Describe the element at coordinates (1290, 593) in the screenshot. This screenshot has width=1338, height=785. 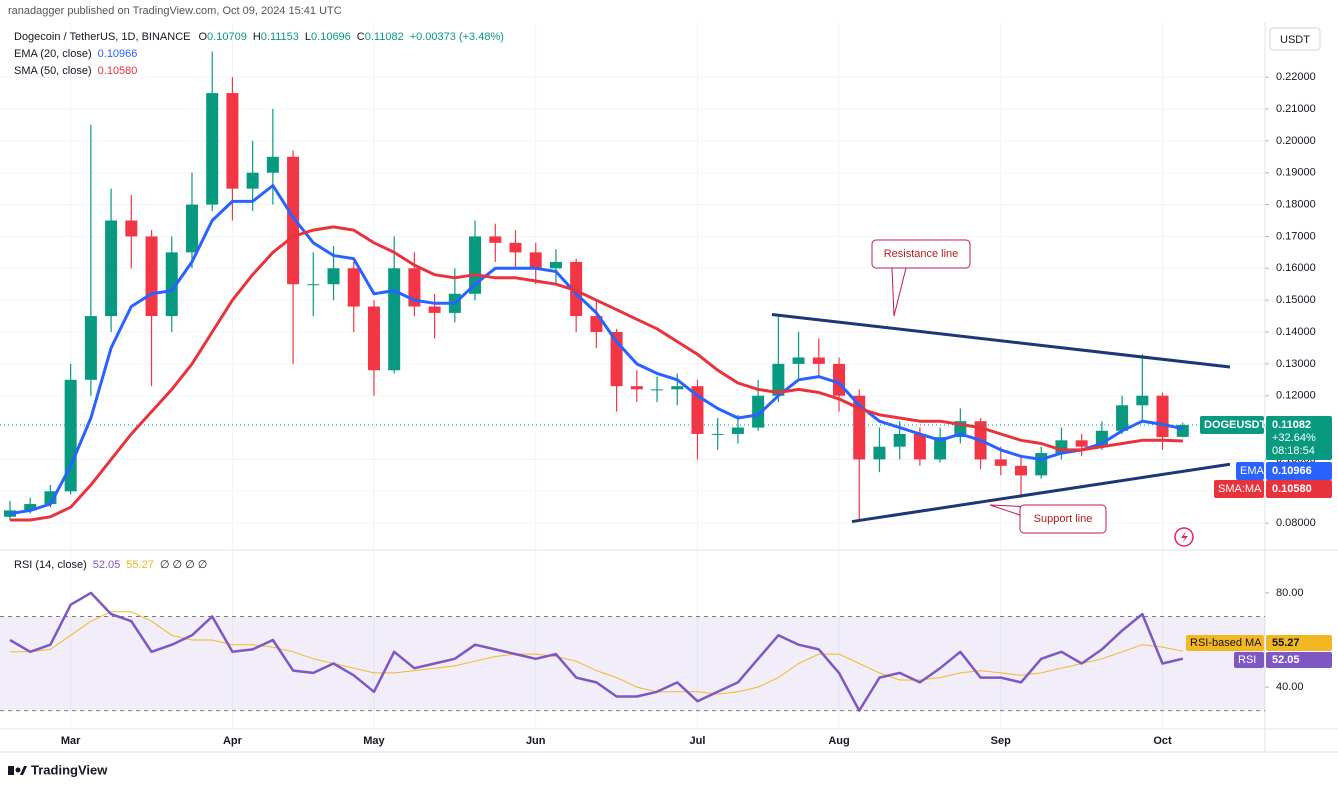
I see `y-tick-label: 80.00` at that location.